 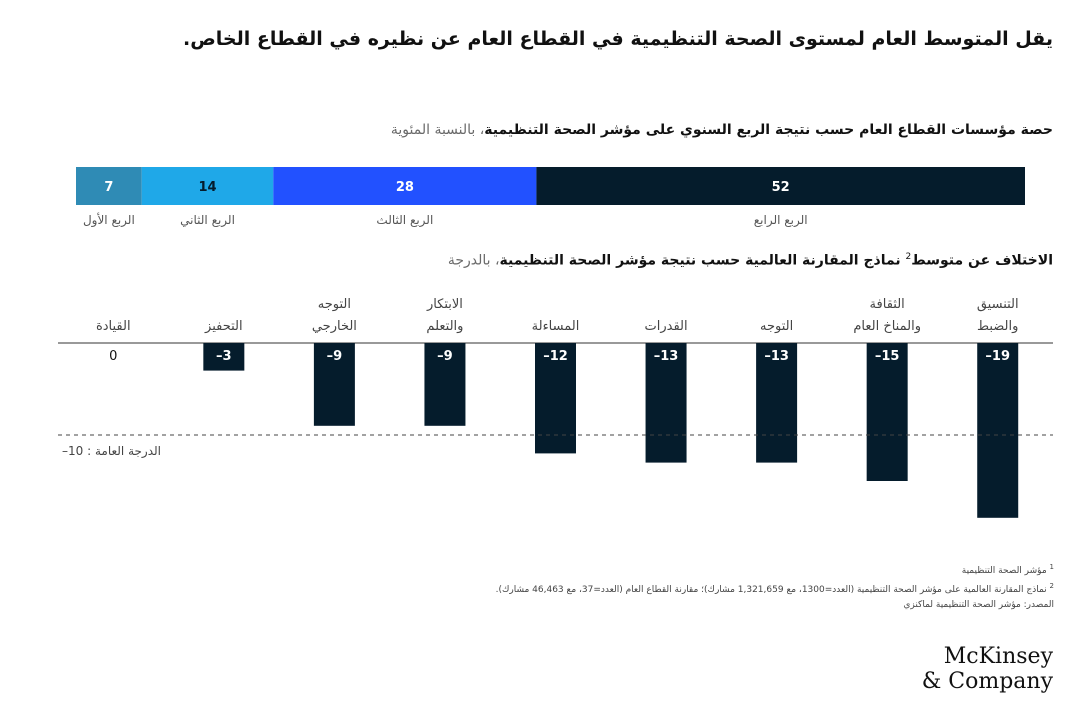 I want to click on chart2-title-bold: الاختلاف عن متوسط, so click(x=982, y=260).